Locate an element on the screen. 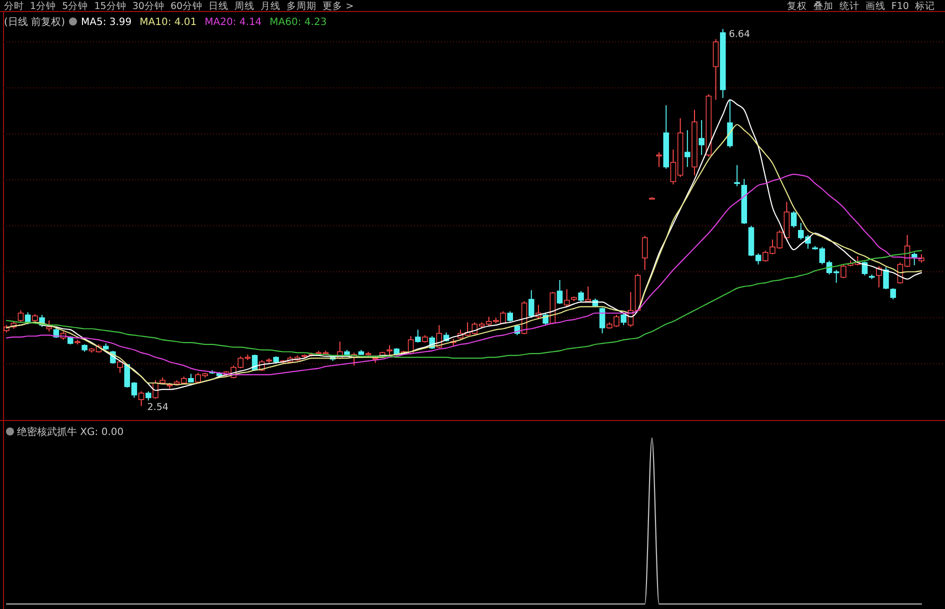 This screenshot has height=609, width=945. text: 分时 1分钟 5分钟 15分钟 30分钟 60分钟 日线 周线 月线 多周期 更多 > is located at coordinates (179, 6).